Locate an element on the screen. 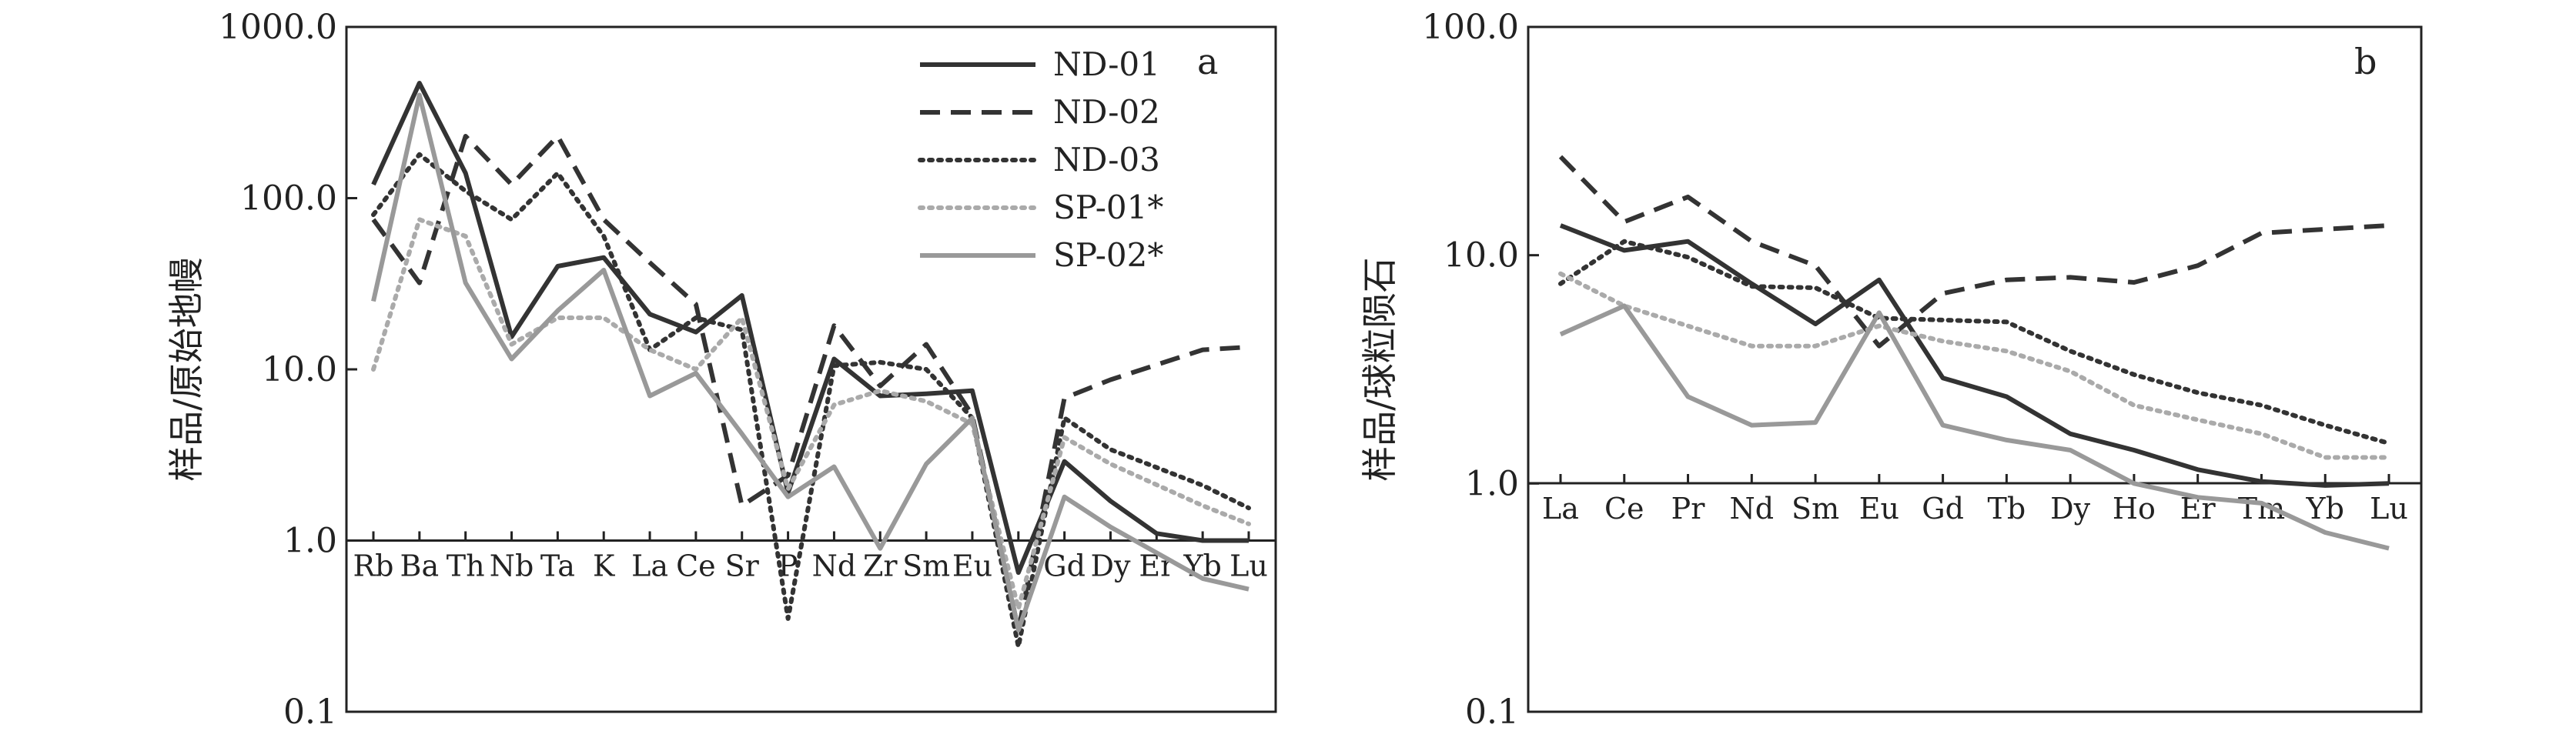 Image resolution: width=2576 pixels, height=731 pixels. x-axis-ticks-b: La Ce Pr Nd Sm Eu Gd Tb Dy Ho Er Tm Yb Lu is located at coordinates (1975, 500).